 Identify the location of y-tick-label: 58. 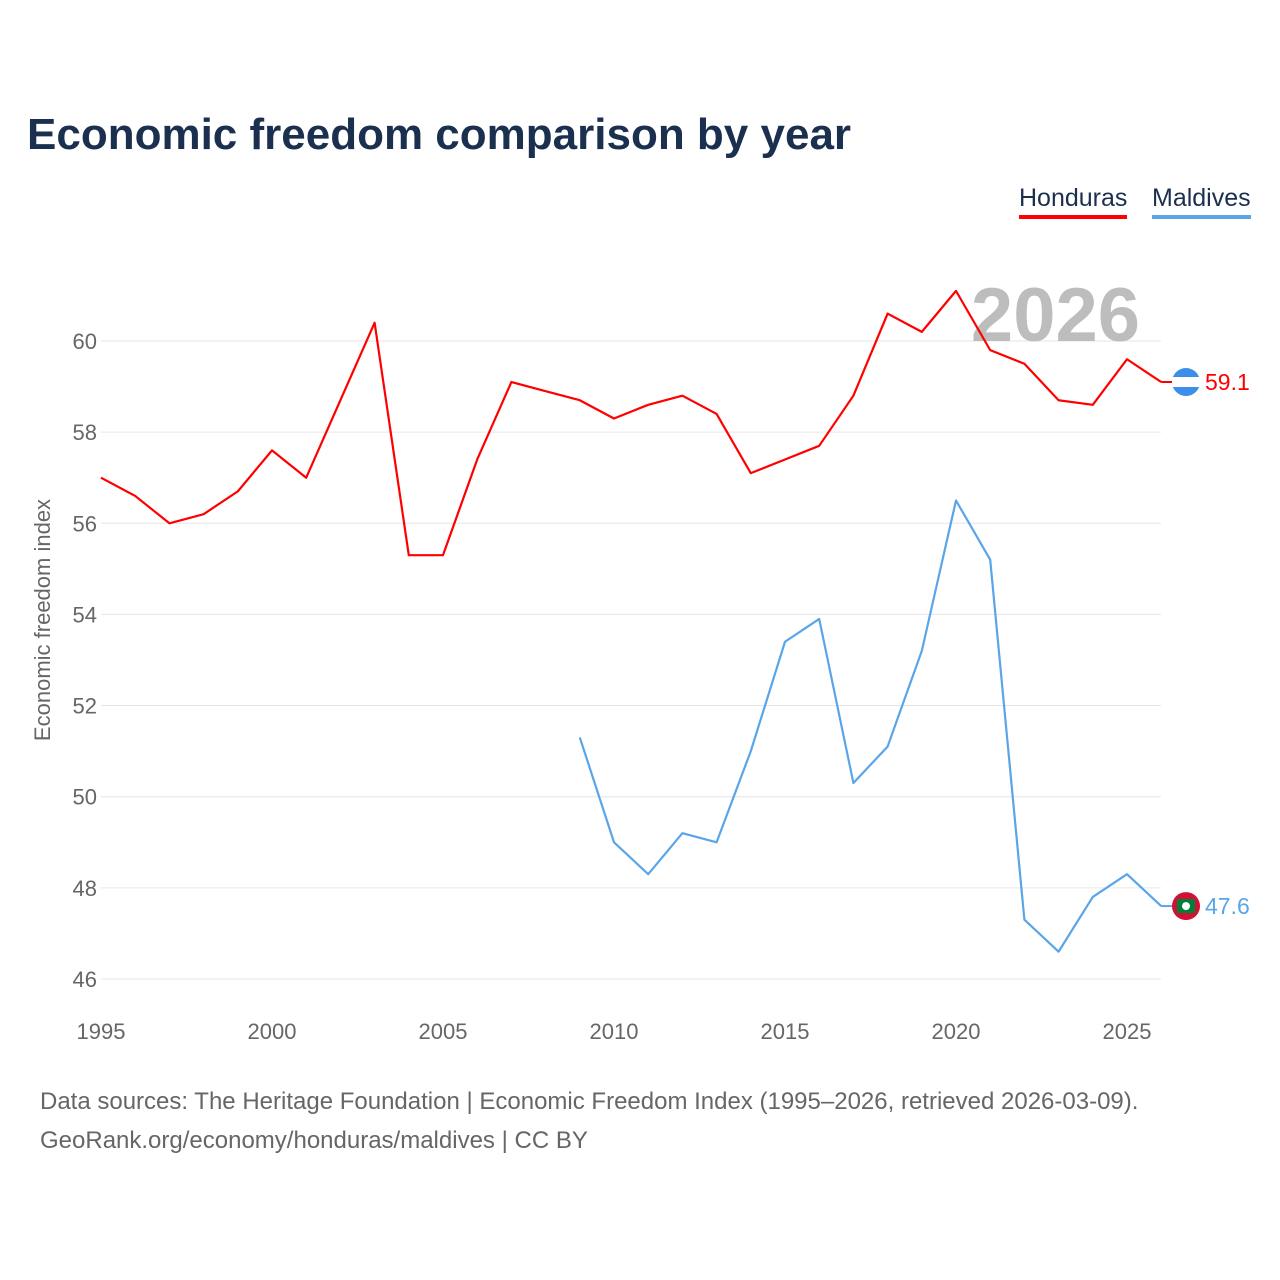
(85, 432).